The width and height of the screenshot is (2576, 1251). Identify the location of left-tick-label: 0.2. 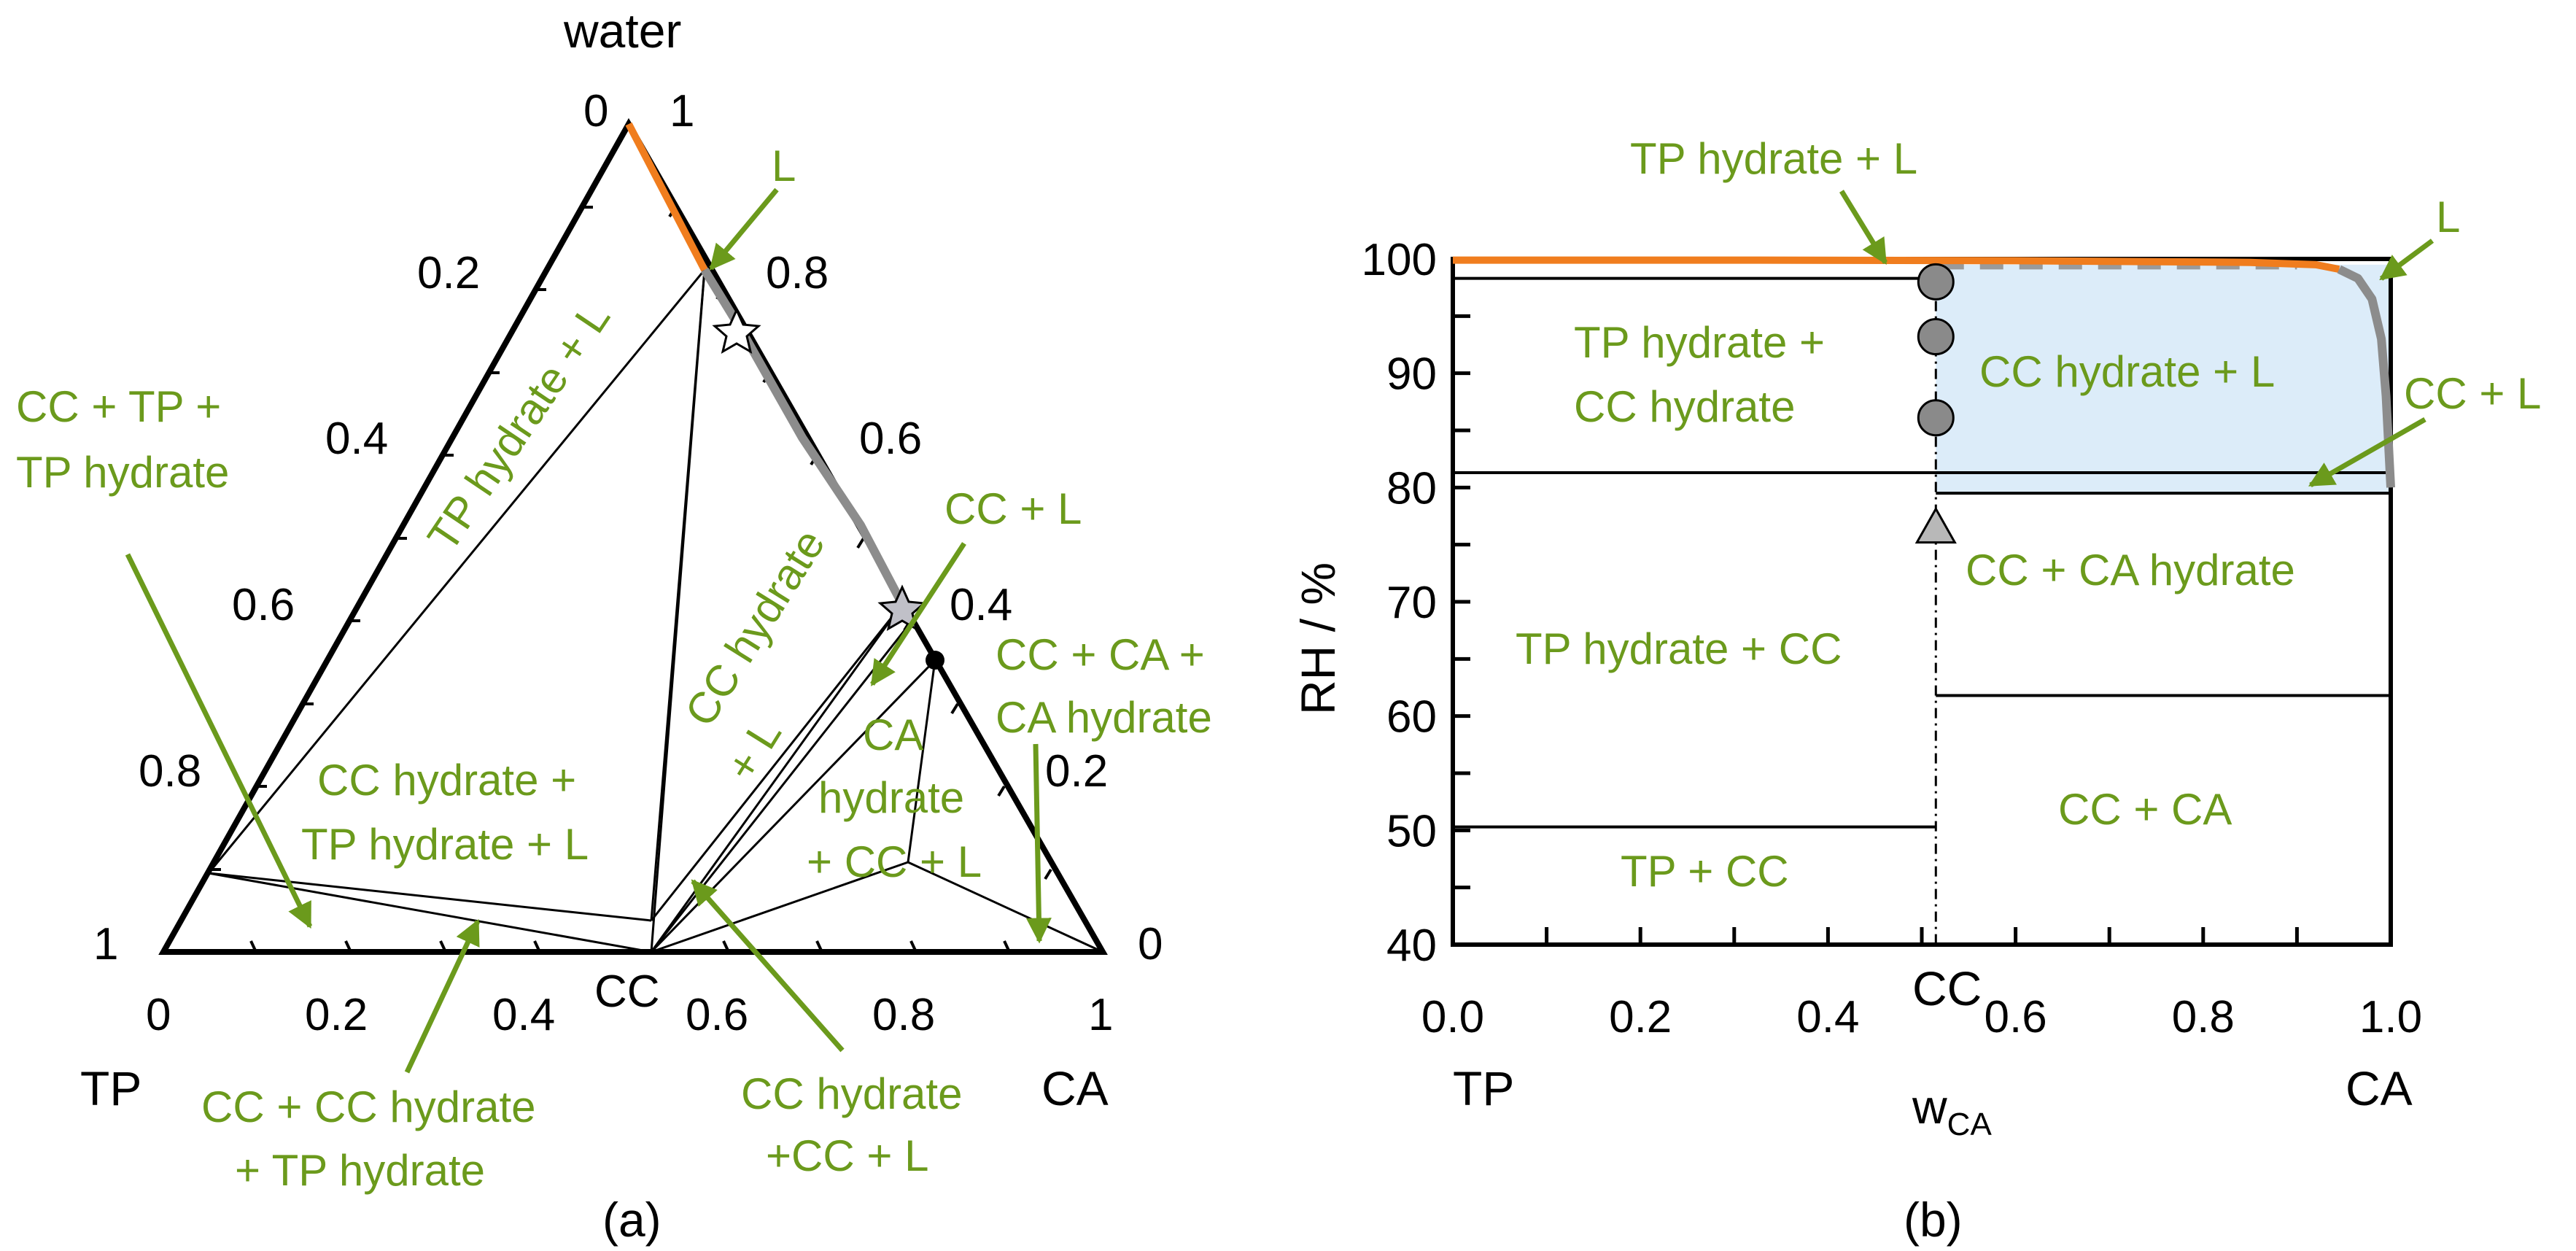
(448, 273).